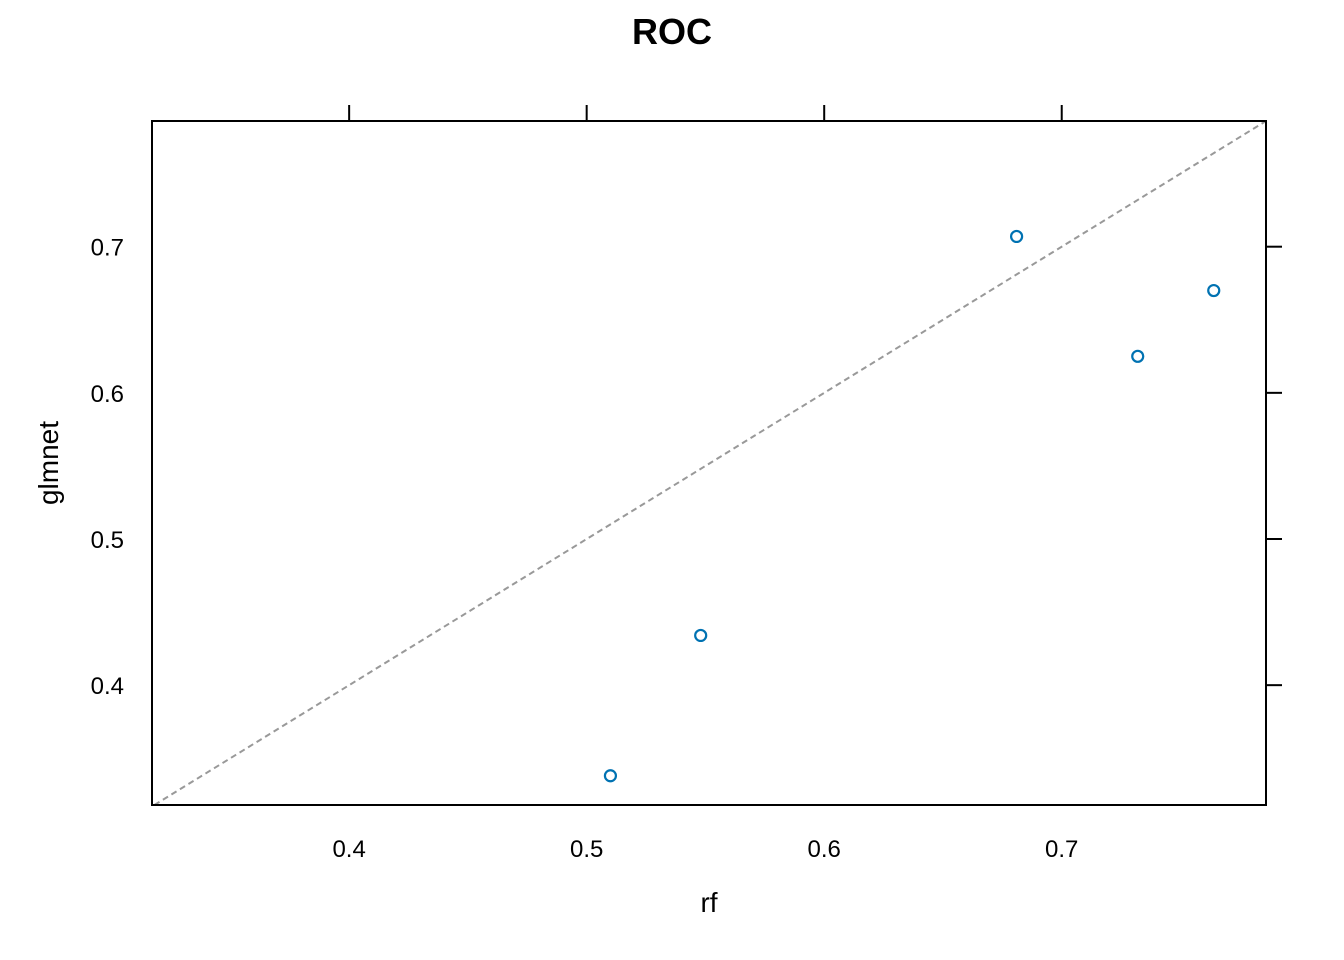 The height and width of the screenshot is (960, 1344). Describe the element at coordinates (672, 31) in the screenshot. I see `chart-title: ROC` at that location.